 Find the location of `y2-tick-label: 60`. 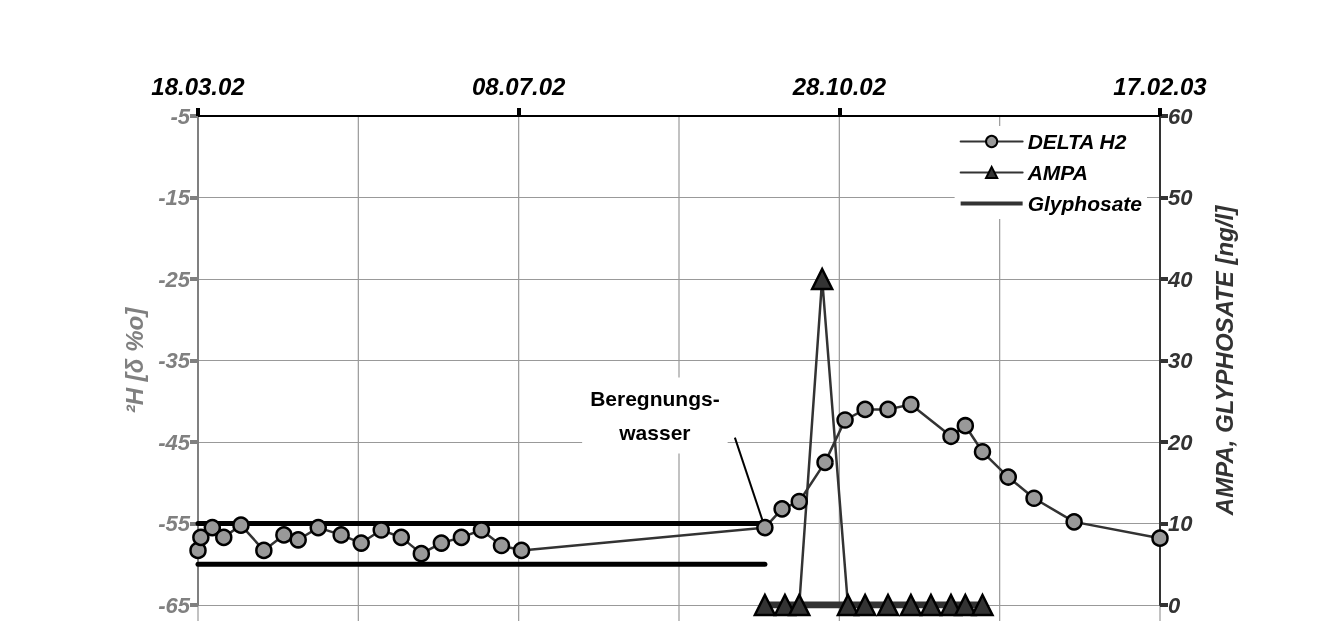

y2-tick-label: 60 is located at coordinates (1181, 116).